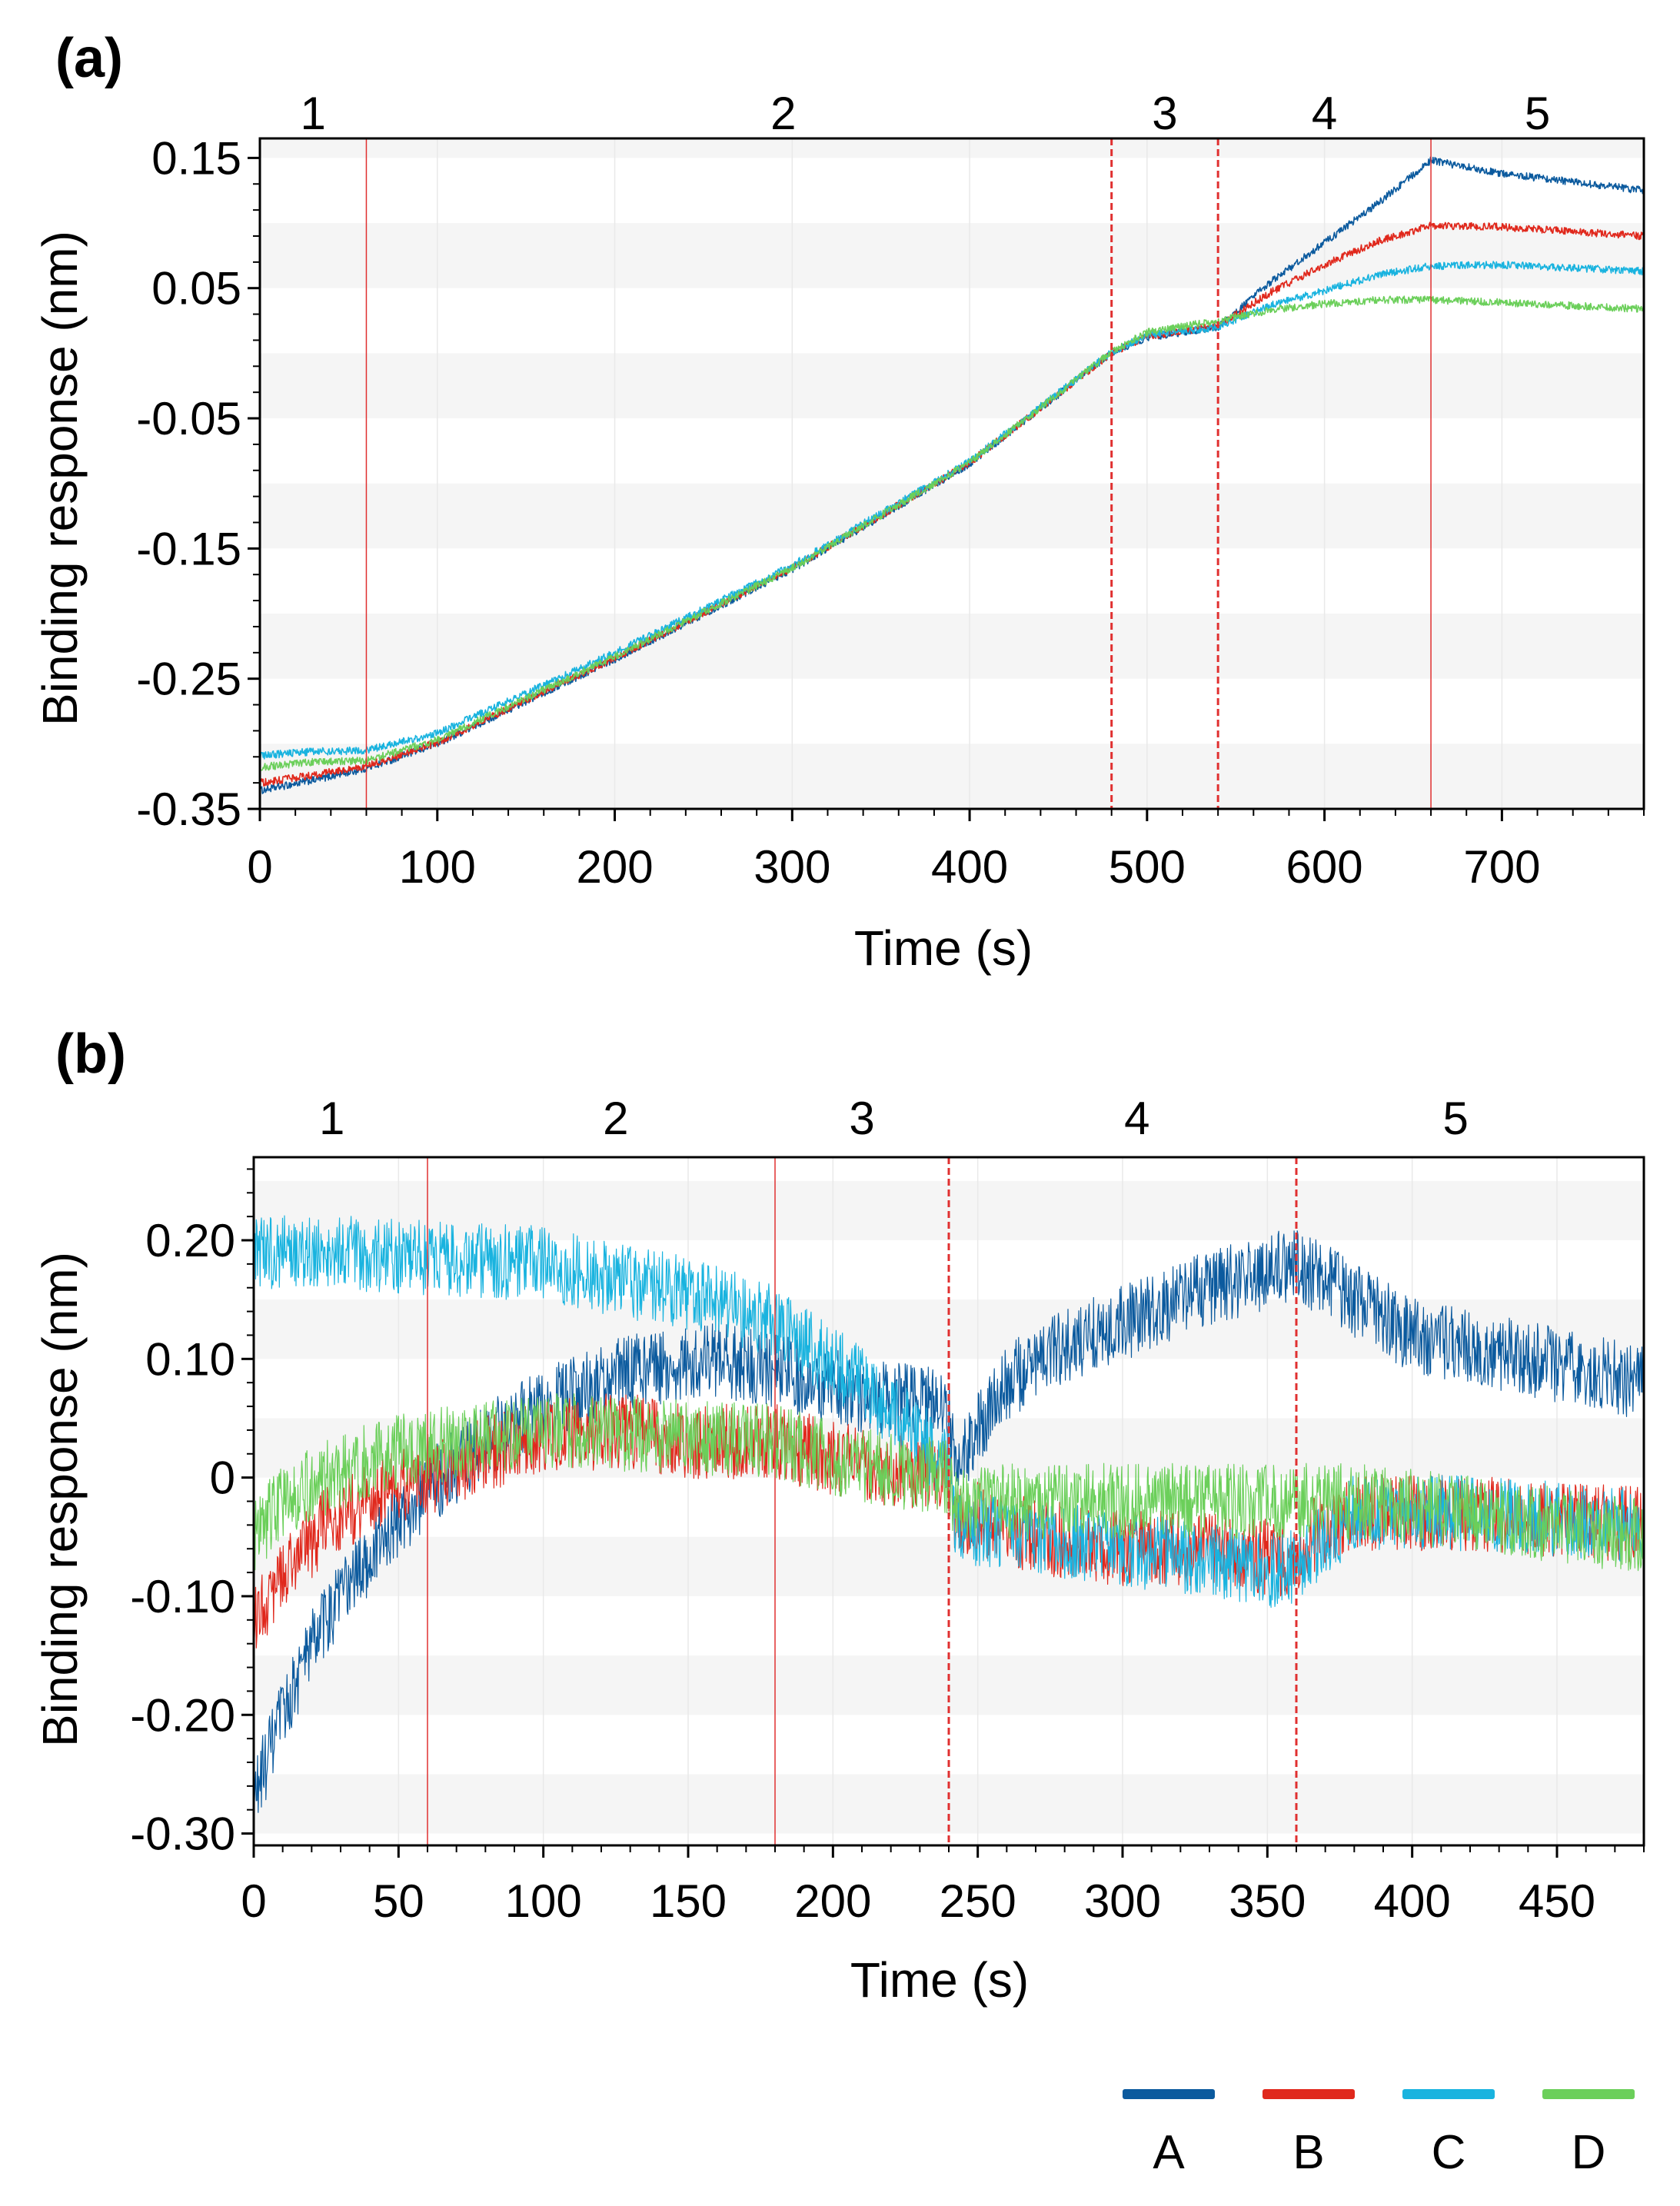 This screenshot has height=2206, width=1680. What do you see at coordinates (188, 680) in the screenshot?
I see `y-tick-label: -0.25` at bounding box center [188, 680].